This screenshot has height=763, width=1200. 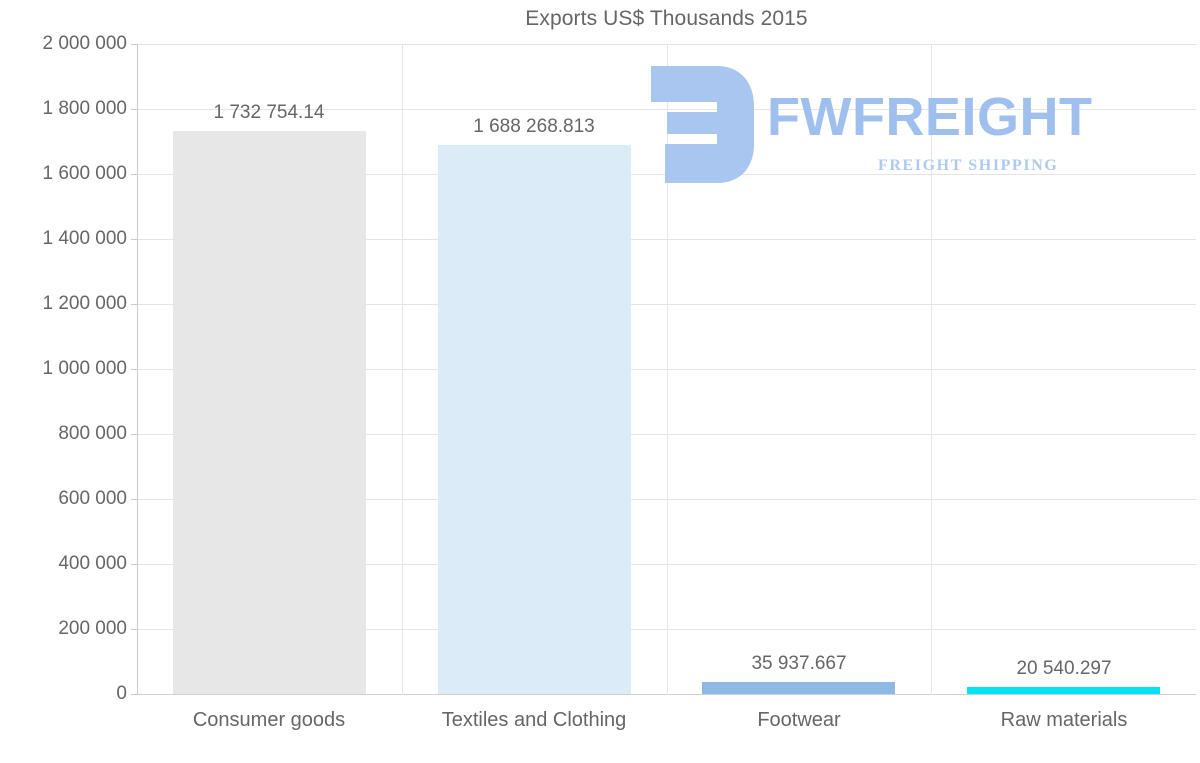 I want to click on bar-value-label: 1 688 268.813, so click(x=534, y=126).